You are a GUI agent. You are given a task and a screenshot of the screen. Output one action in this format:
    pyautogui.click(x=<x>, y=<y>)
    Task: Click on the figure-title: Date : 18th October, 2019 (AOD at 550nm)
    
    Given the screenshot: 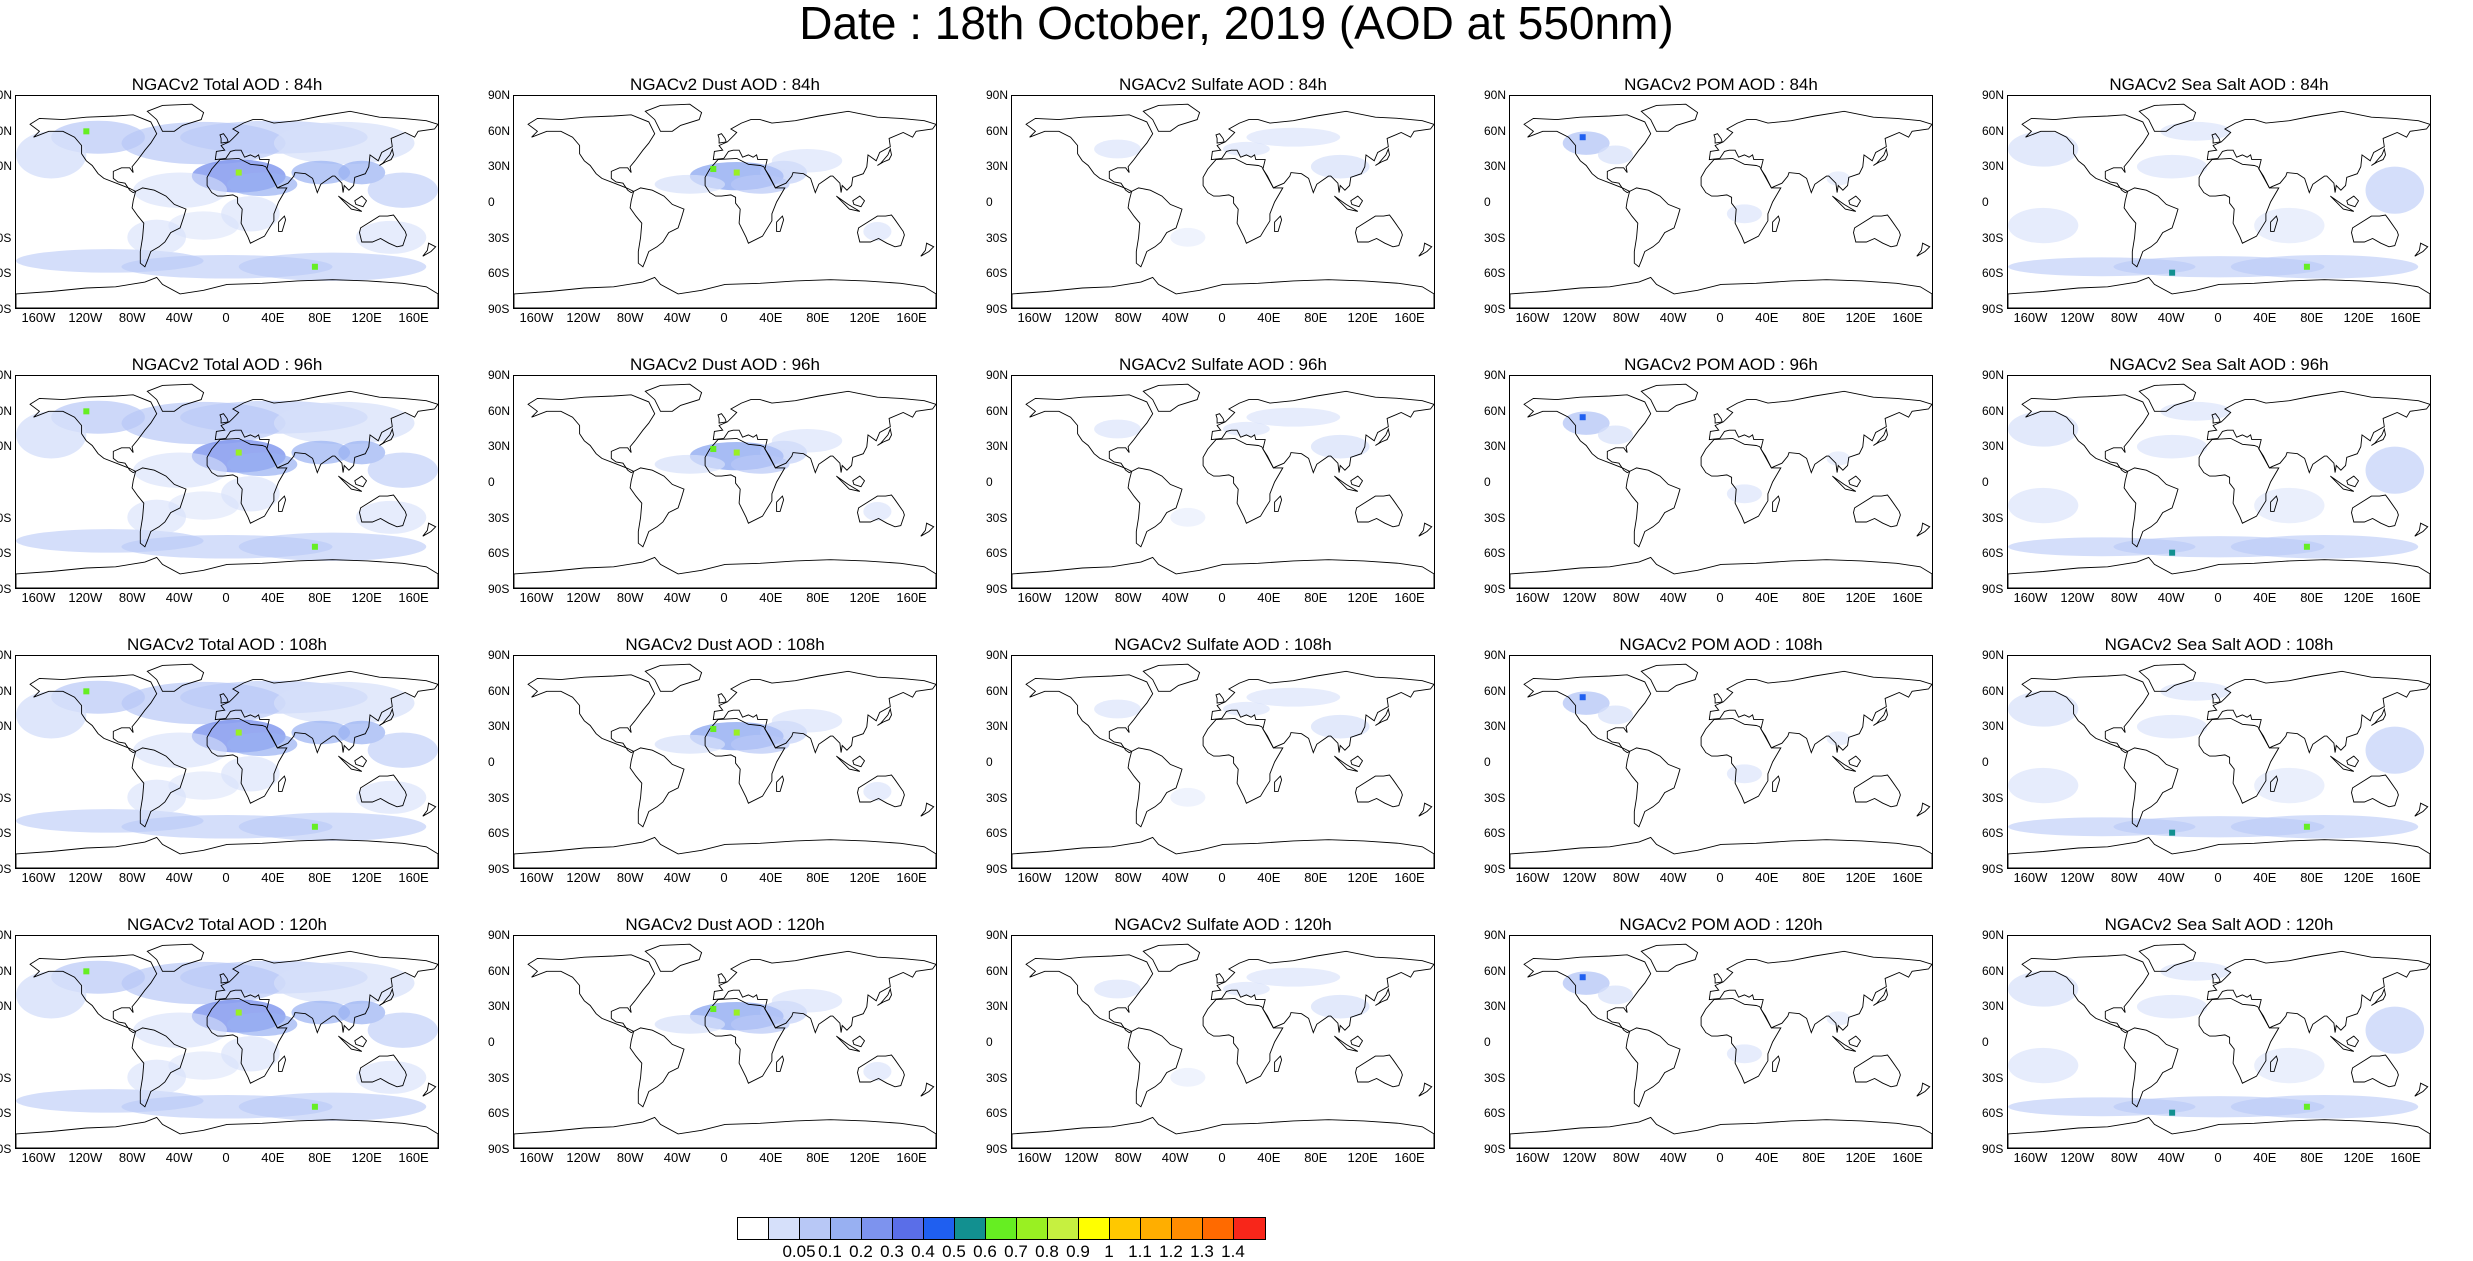 What is the action you would take?
    pyautogui.click(x=1236, y=24)
    